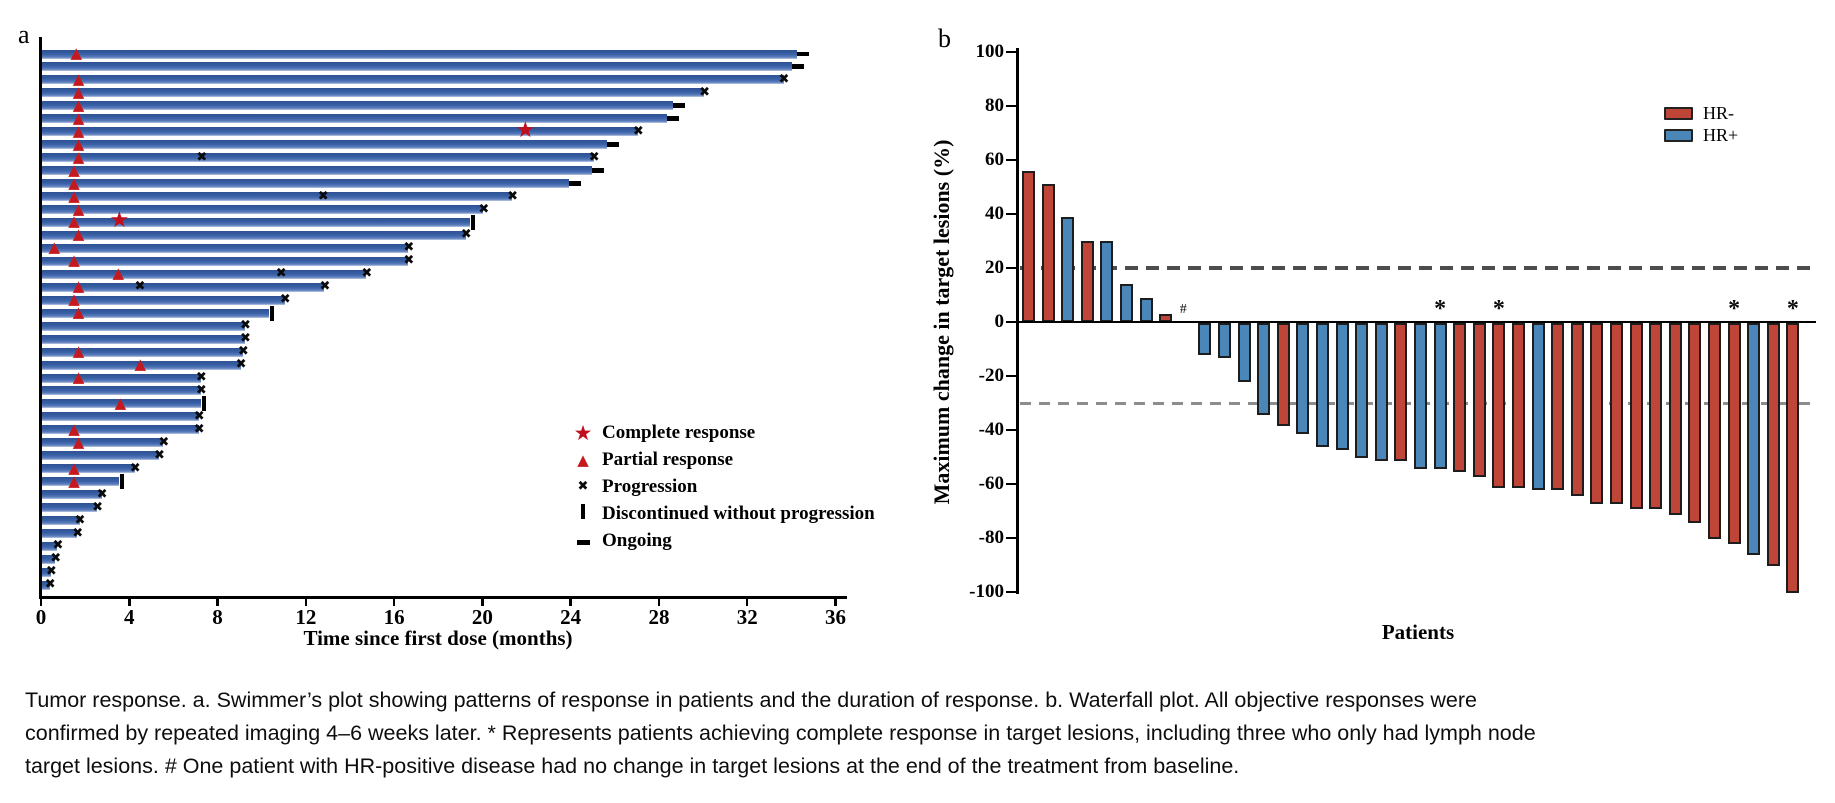 The image size is (1835, 803). Describe the element at coordinates (443, 597) in the screenshot. I see `swimmer-x-axis-line` at that location.